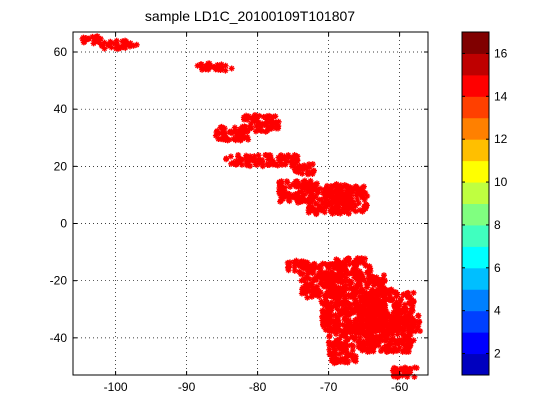 This screenshot has height=420, width=560. Describe the element at coordinates (214, 67) in the screenshot. I see `data-cluster` at that location.